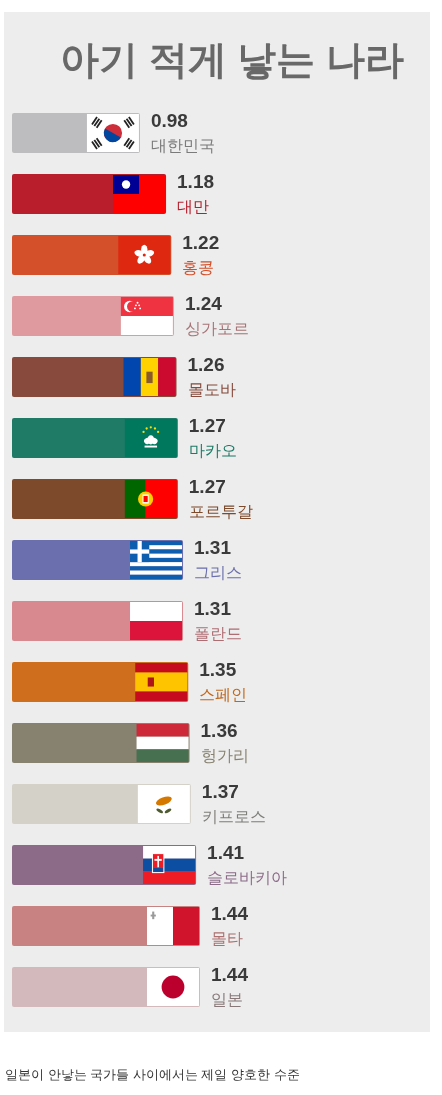 Image resolution: width=442 pixels, height=1095 pixels. What do you see at coordinates (201, 242) in the screenshot?
I see `data-label: 1.22` at bounding box center [201, 242].